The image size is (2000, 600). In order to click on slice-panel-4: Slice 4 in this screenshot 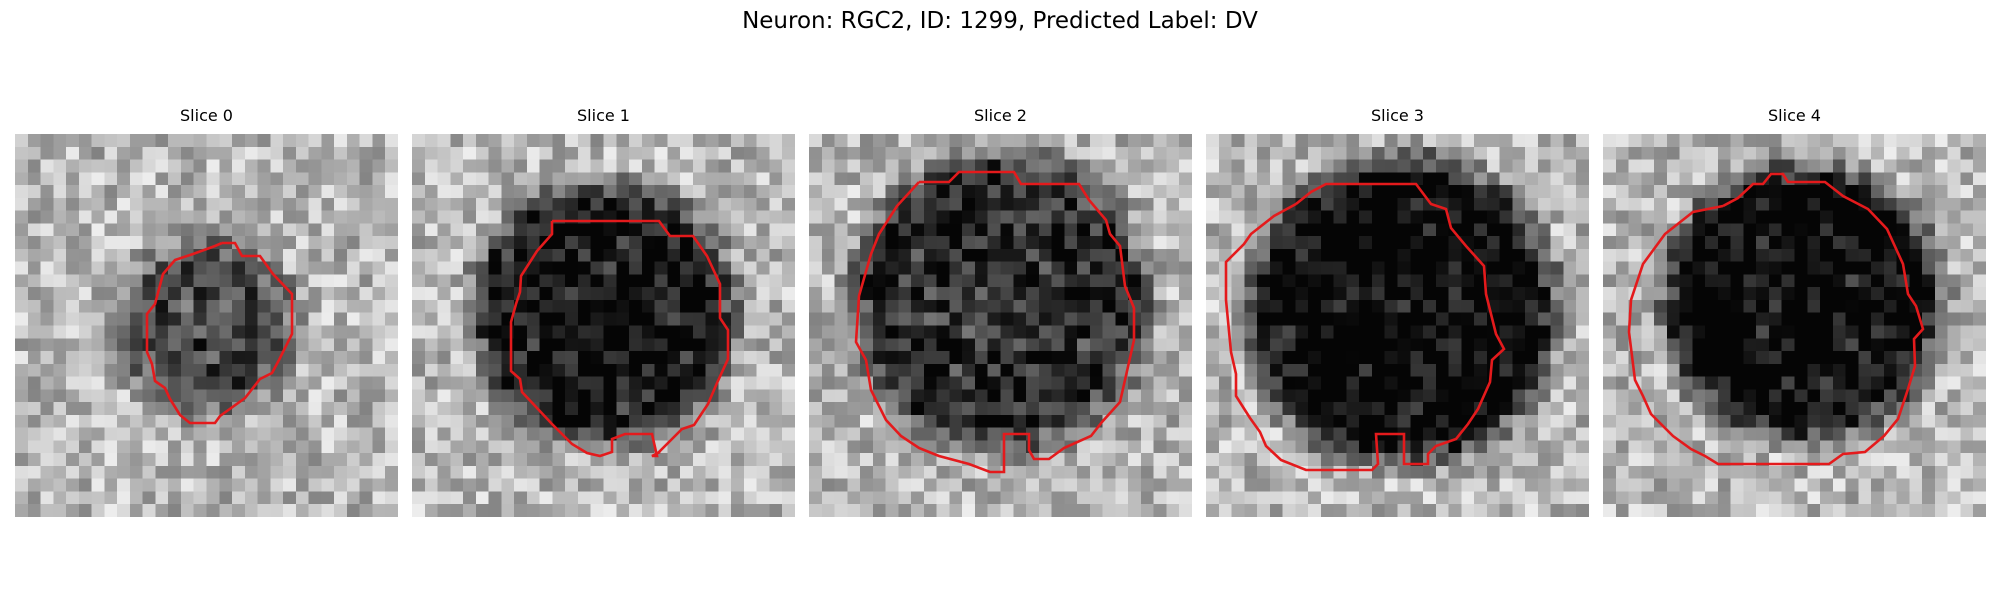, I will do `click(1794, 311)`.